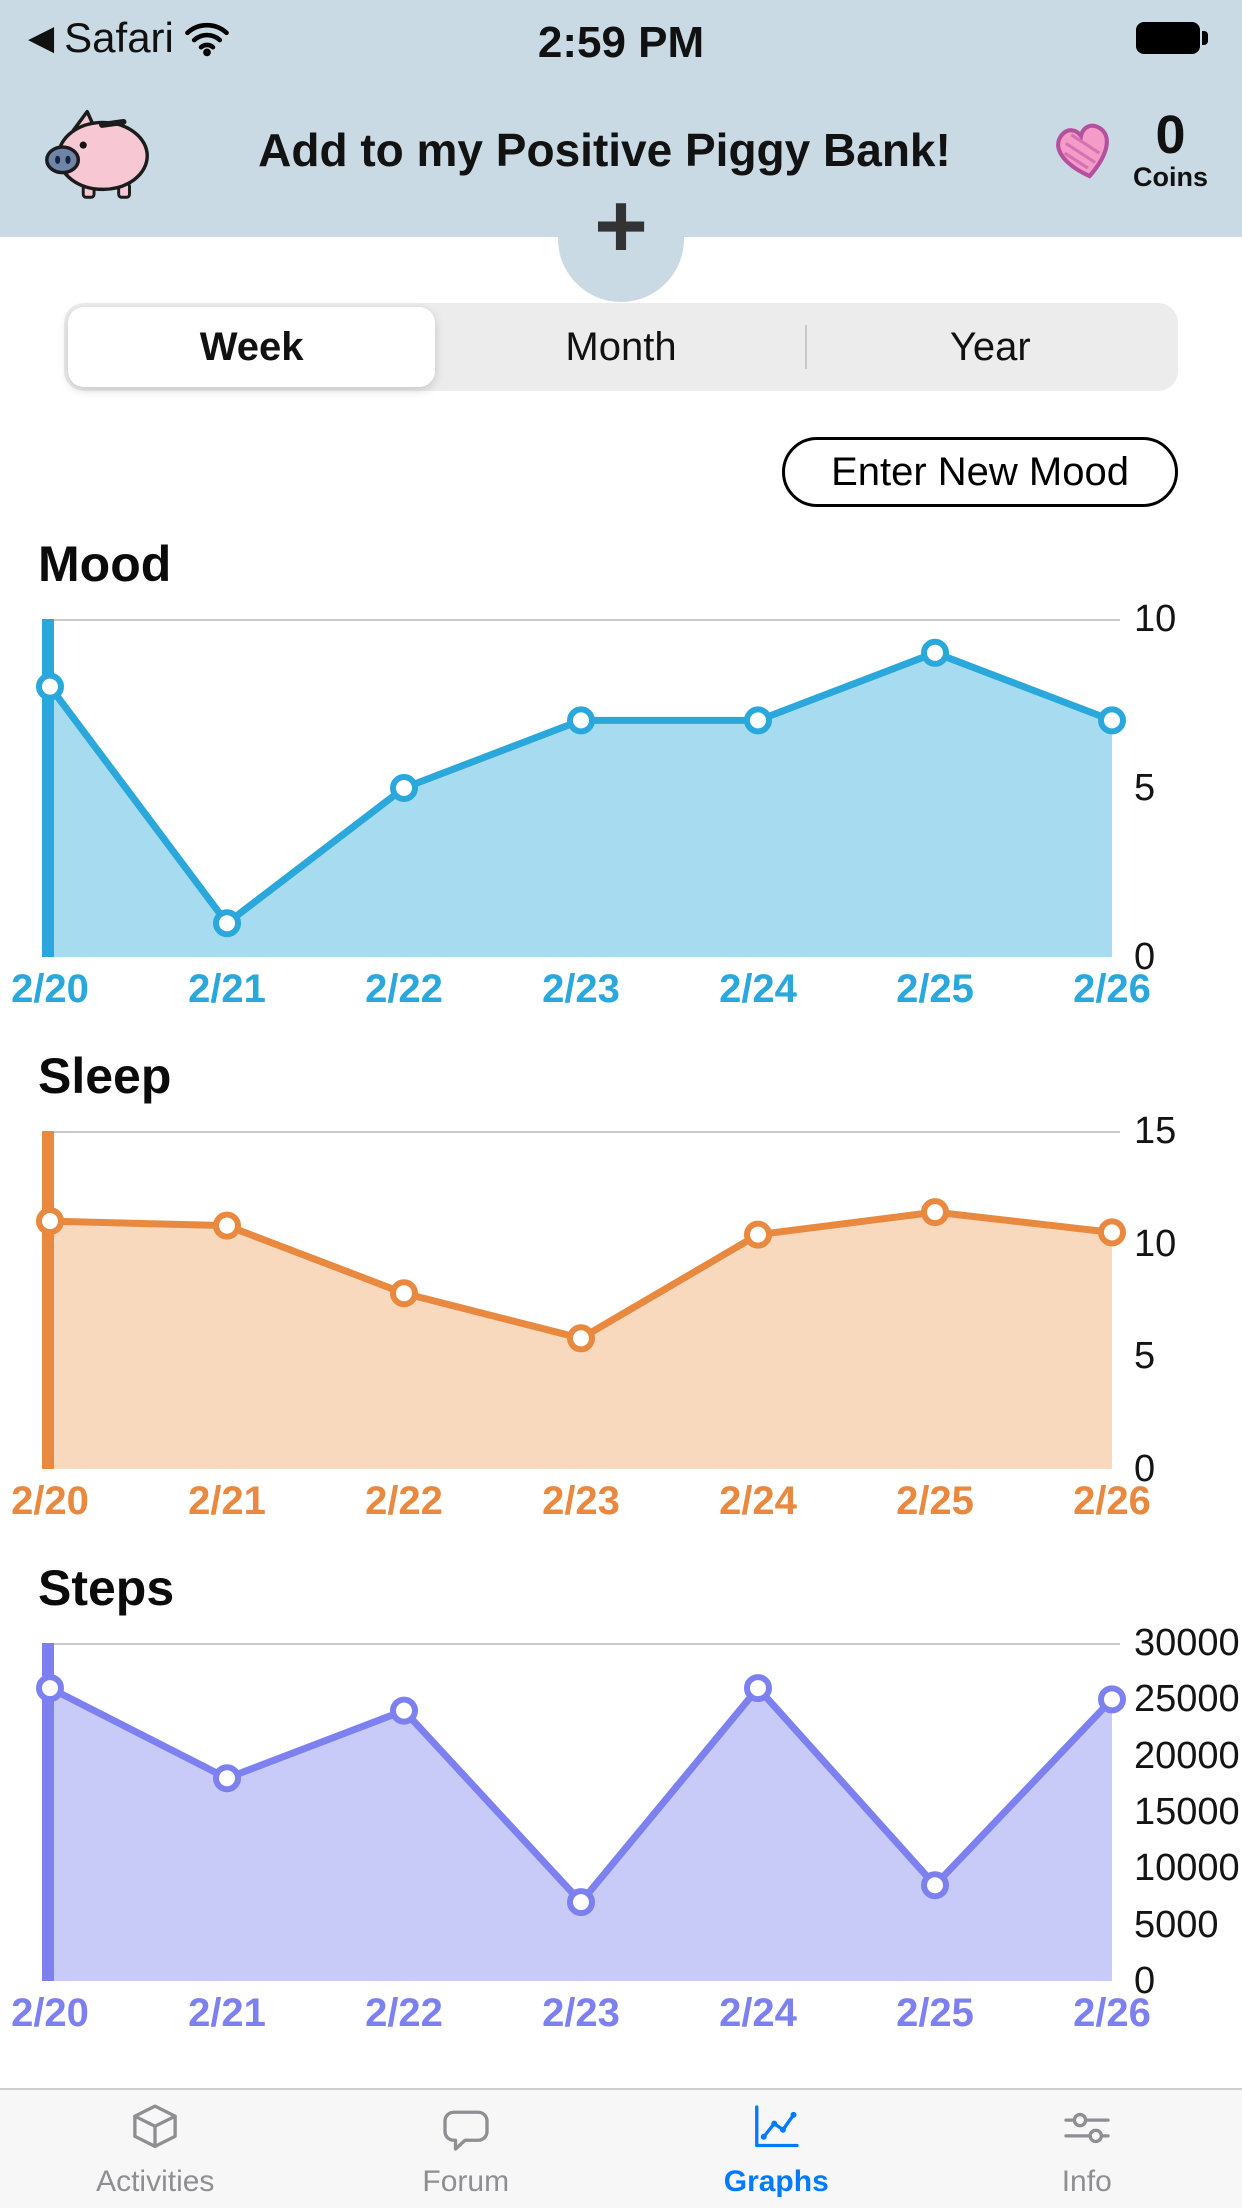 The width and height of the screenshot is (1242, 2208). I want to click on sliders-icon, so click(1087, 2130).